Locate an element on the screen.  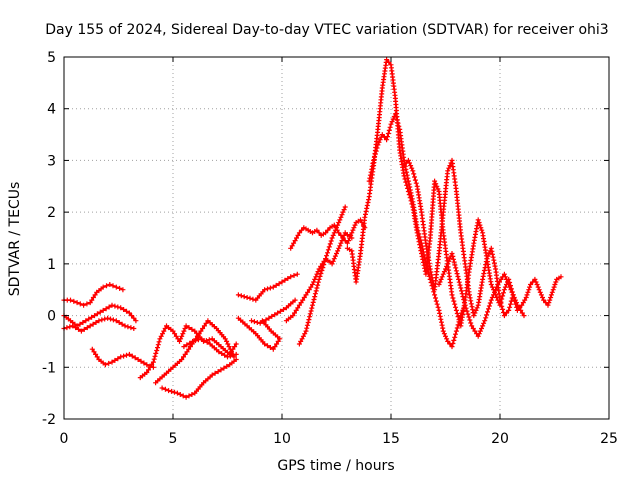
y-tick-label: -2 is located at coordinates (49, 420).